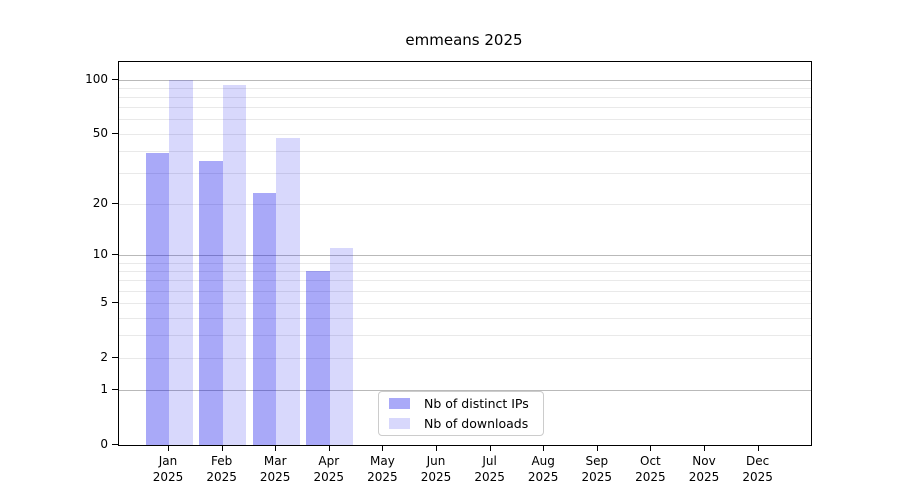 The height and width of the screenshot is (500, 900). Describe the element at coordinates (383, 448) in the screenshot. I see `x-tick-mark-may` at that location.